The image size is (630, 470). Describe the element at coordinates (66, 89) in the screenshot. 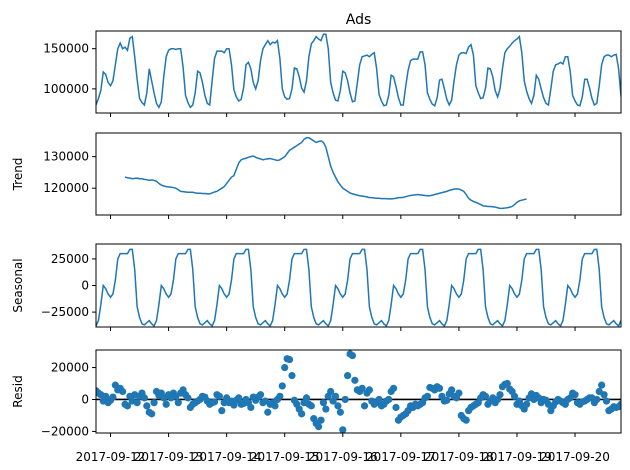

I see `y-tick-label: 100000` at that location.